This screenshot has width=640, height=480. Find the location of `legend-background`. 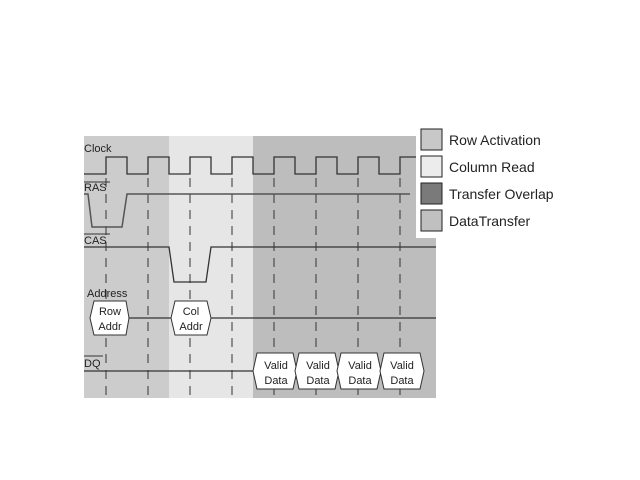

legend-background is located at coordinates (496, 181).